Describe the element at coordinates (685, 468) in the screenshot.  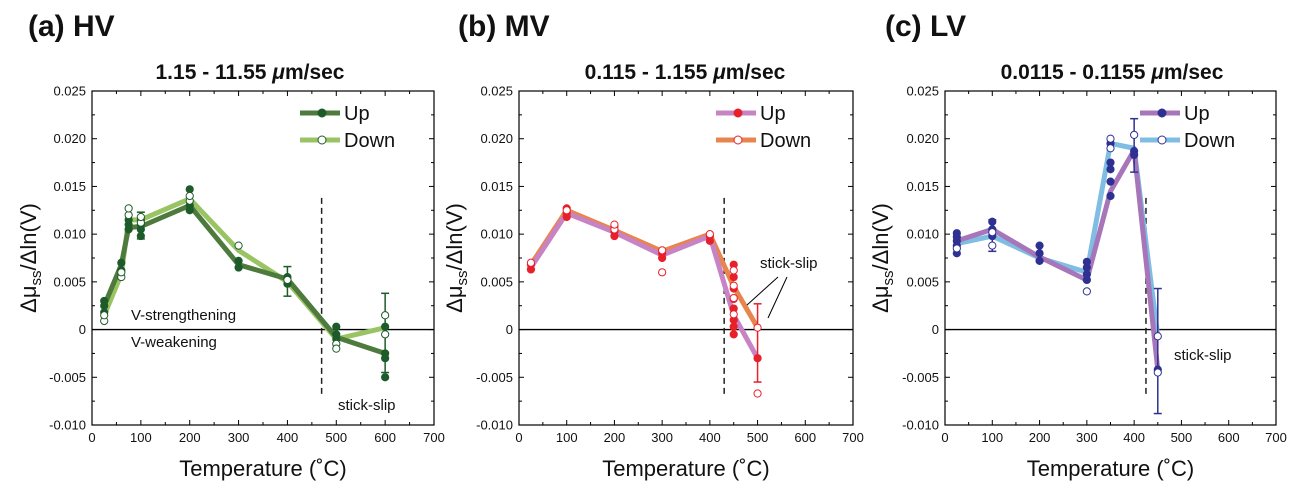
I see `x-axis-title: Temperature (˚C)` at that location.